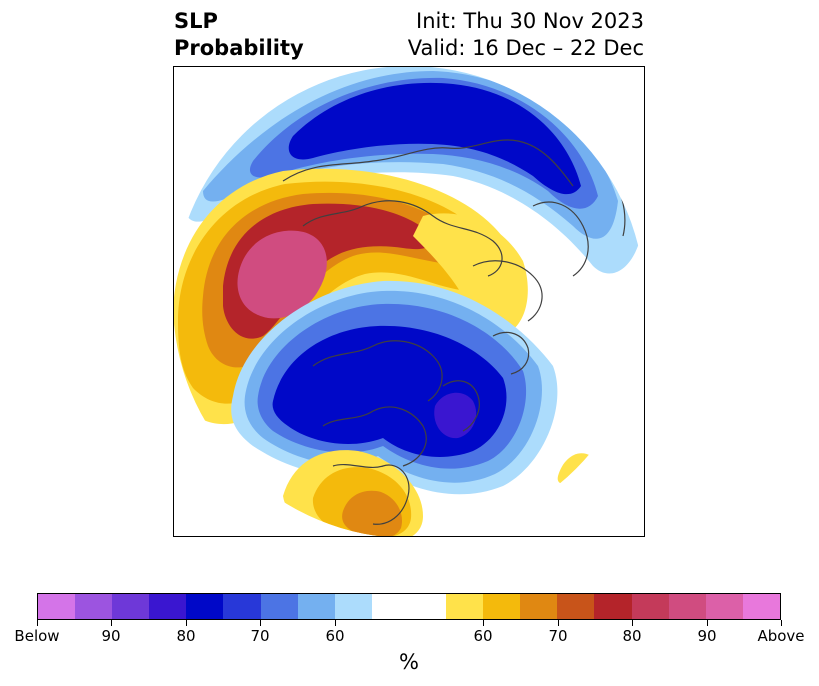 The width and height of the screenshot is (819, 686). What do you see at coordinates (372, 513) in the screenshot?
I see `anomaly-westus-mid` at bounding box center [372, 513].